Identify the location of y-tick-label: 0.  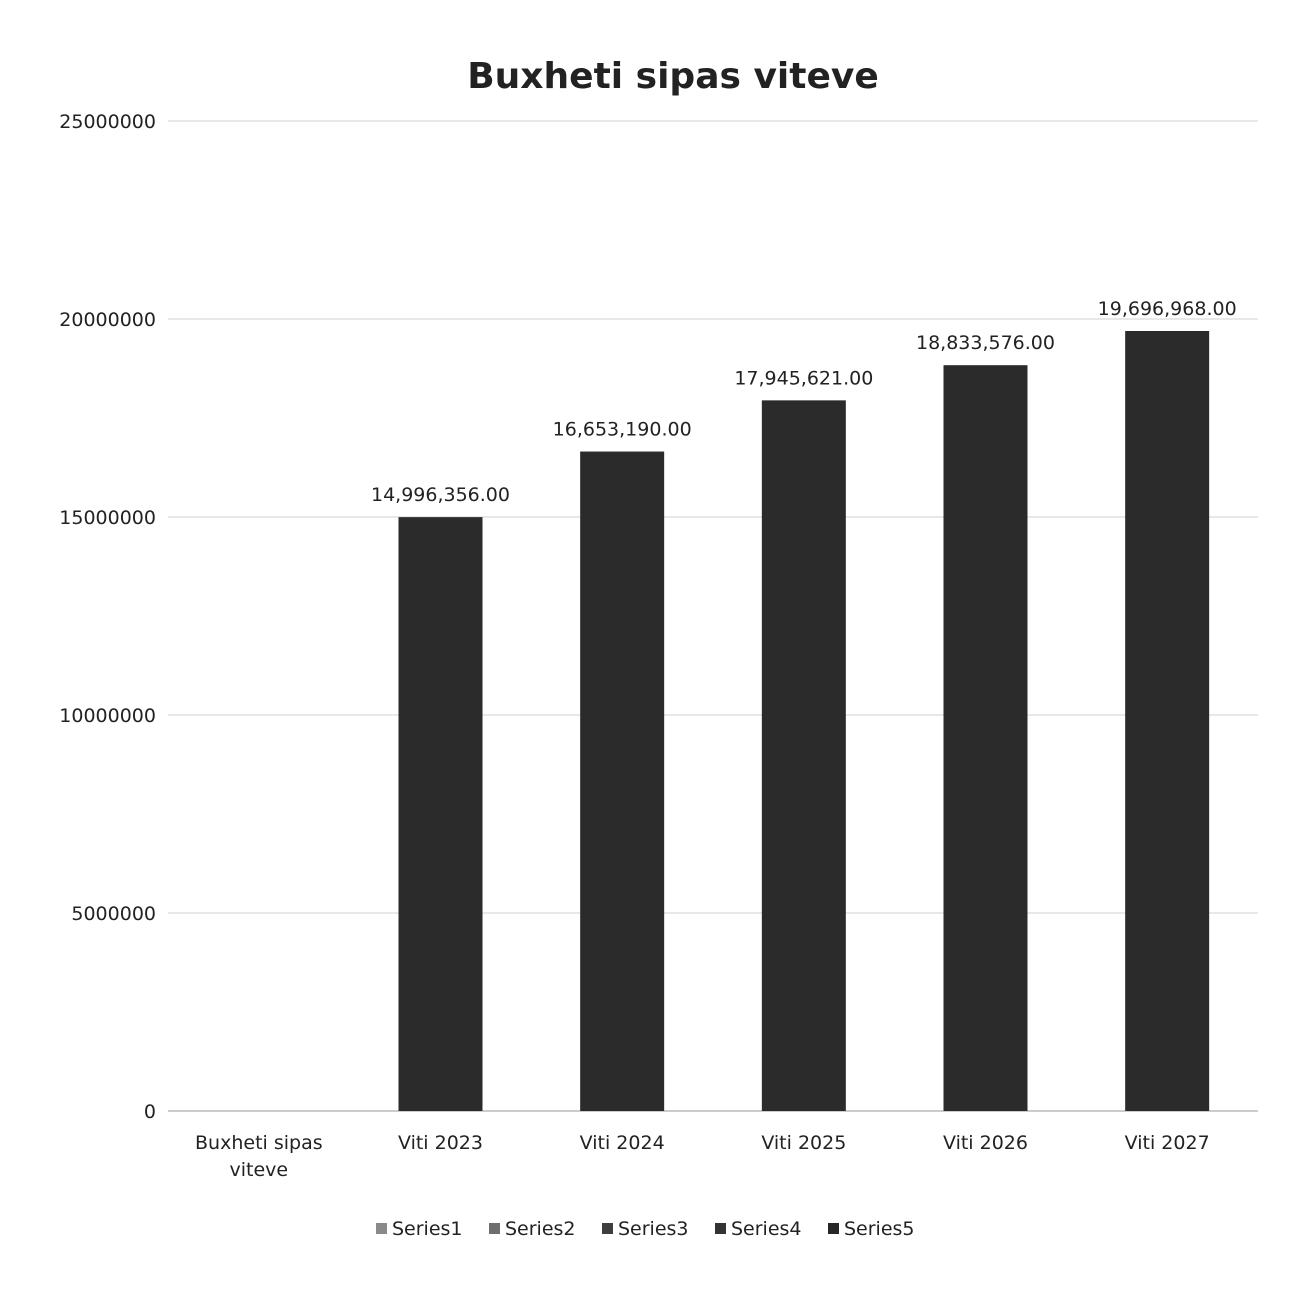
(150, 1112).